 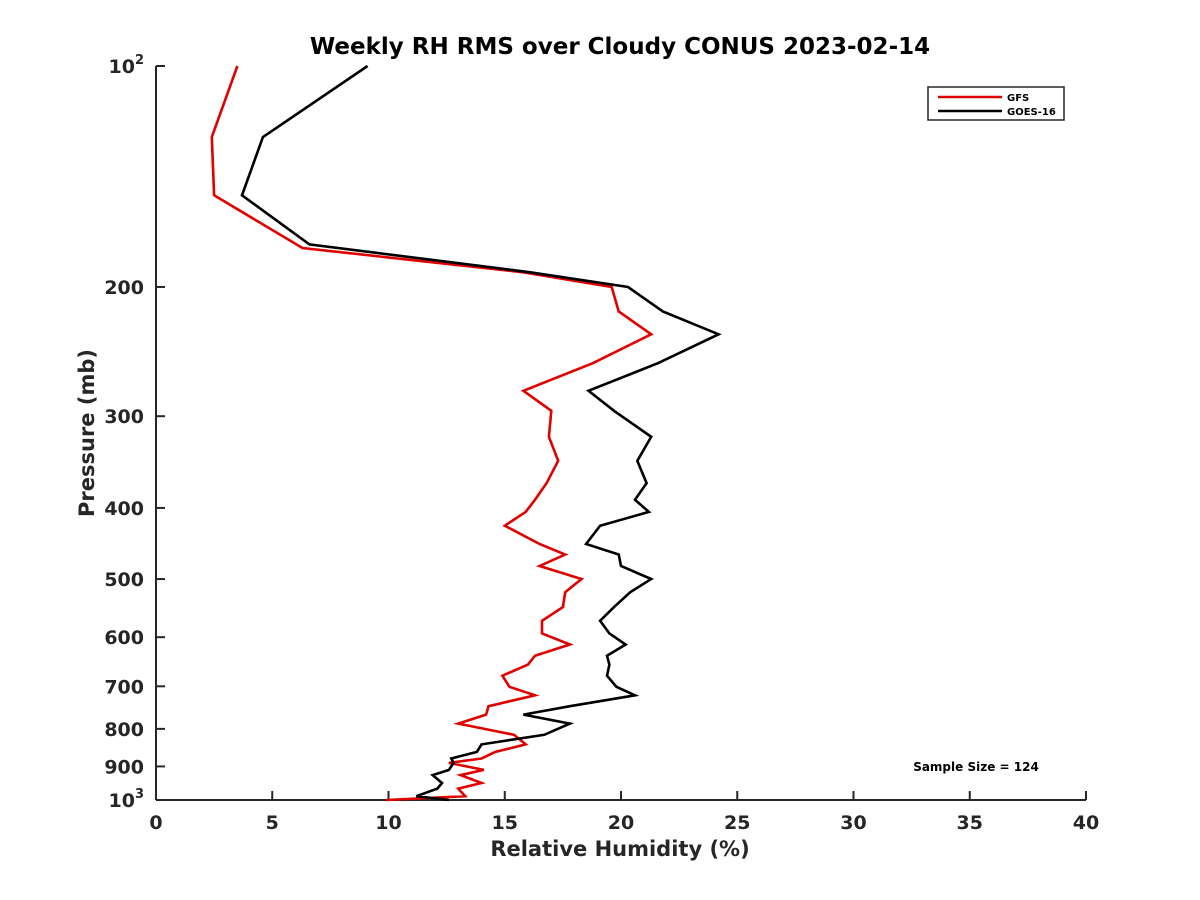 What do you see at coordinates (87, 433) in the screenshot?
I see `y-axis-label: Pressure (mb)` at bounding box center [87, 433].